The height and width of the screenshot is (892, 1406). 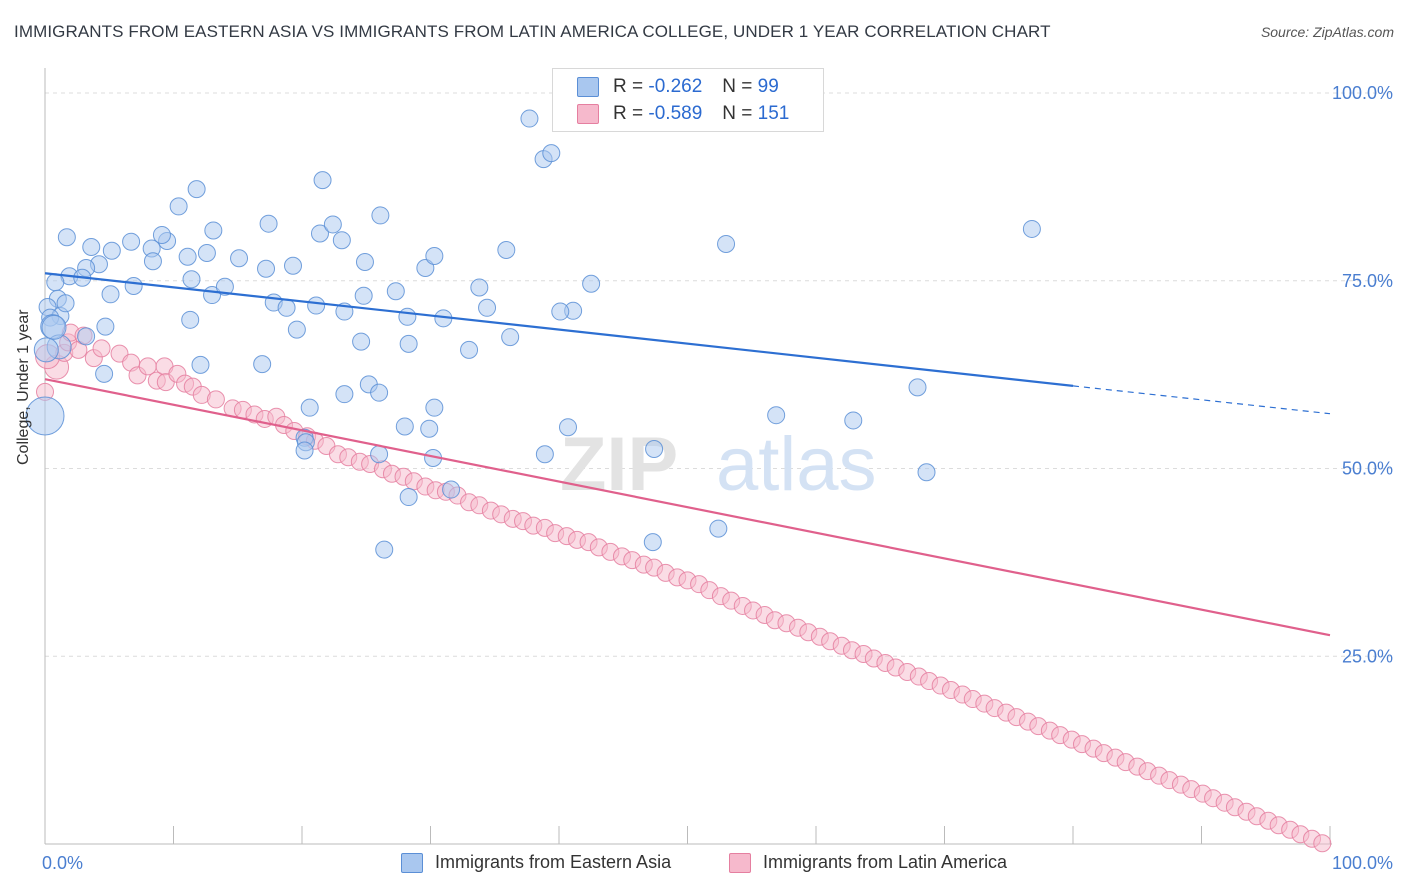 What do you see at coordinates (1367, 656) in the screenshot?
I see `y-tick-label: 25.0%` at bounding box center [1367, 656].